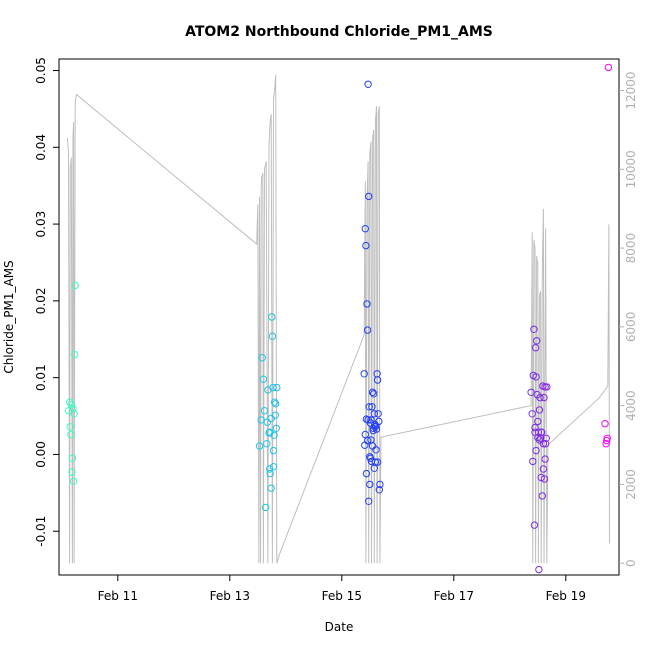 The width and height of the screenshot is (650, 650). Describe the element at coordinates (631, 248) in the screenshot. I see `y2-tick-label: 8000` at that location.